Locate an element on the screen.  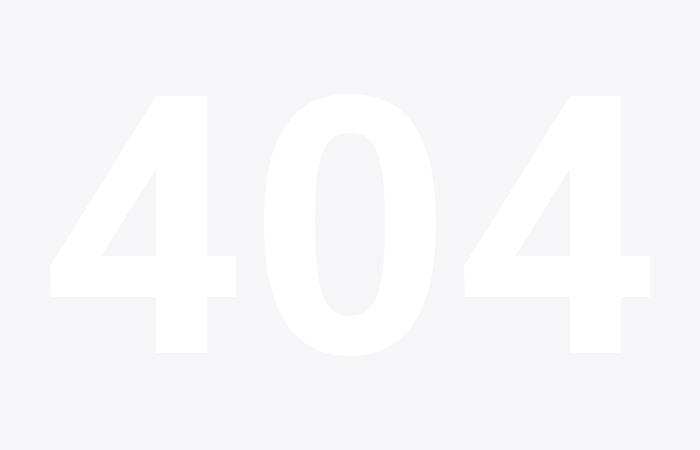
digit-zero is located at coordinates (350, 225).